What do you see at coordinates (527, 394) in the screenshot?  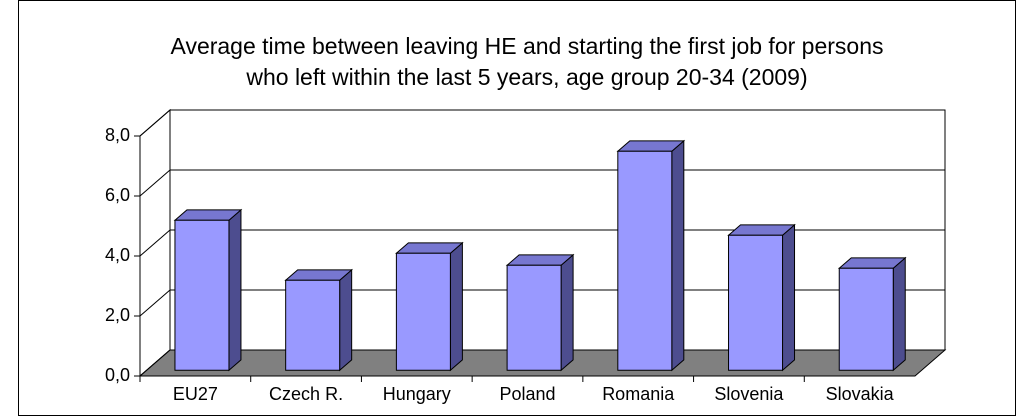 I see `x-tick-label: Poland` at bounding box center [527, 394].